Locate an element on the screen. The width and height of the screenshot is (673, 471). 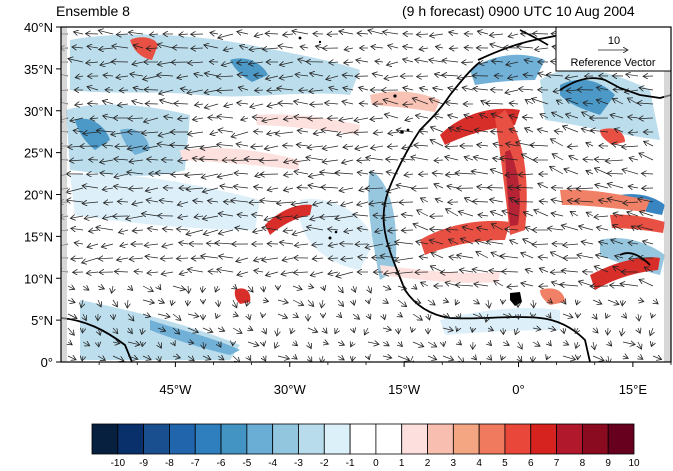
colorbar-label: -4 is located at coordinates (272, 463).